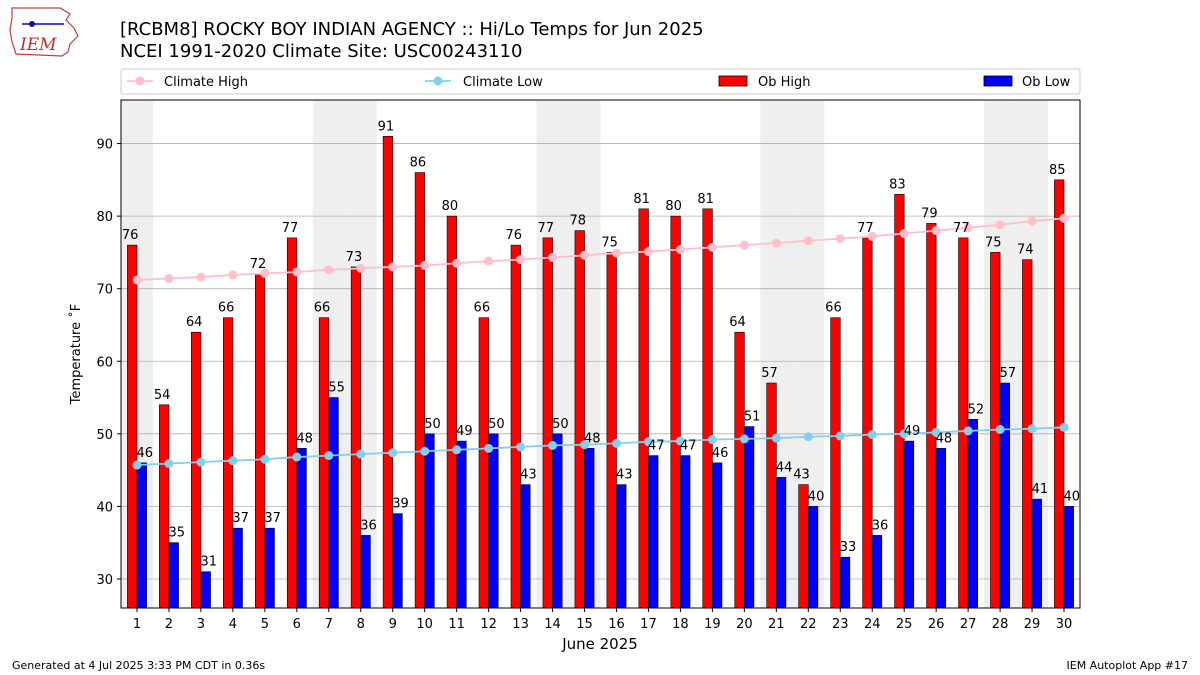 This screenshot has height=675, width=1200. Describe the element at coordinates (1000, 624) in the screenshot. I see `x-tick-label-28: 28` at that location.